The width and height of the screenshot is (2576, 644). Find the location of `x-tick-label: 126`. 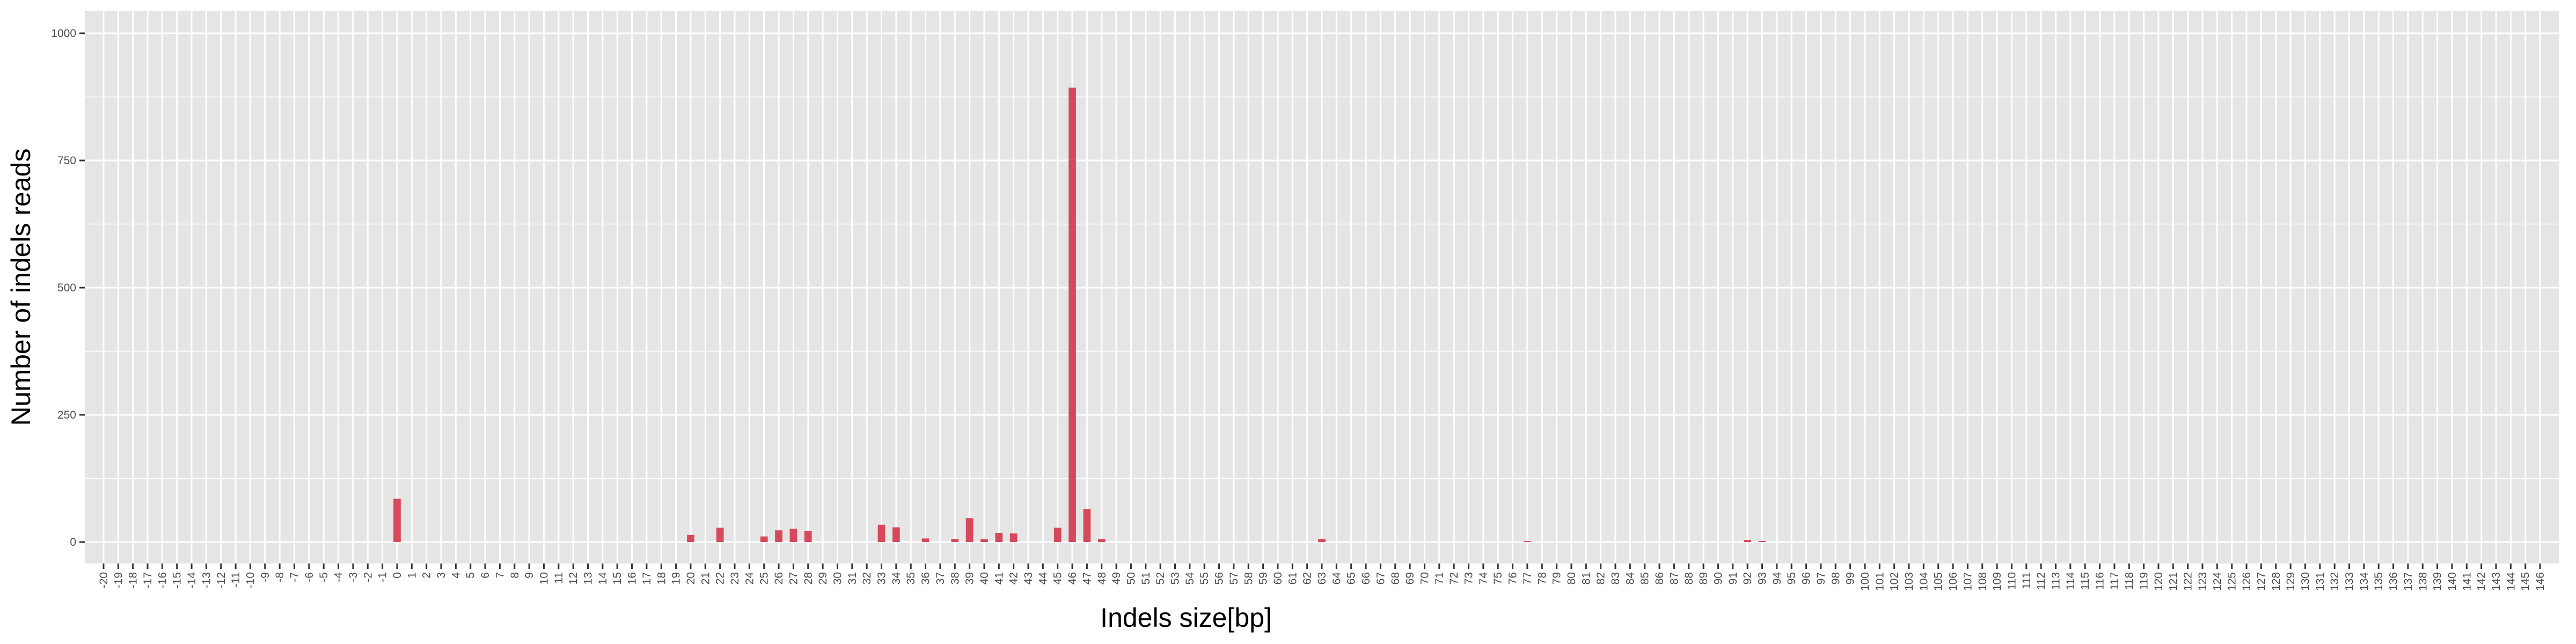

x-tick-label: 126 is located at coordinates (2247, 581).